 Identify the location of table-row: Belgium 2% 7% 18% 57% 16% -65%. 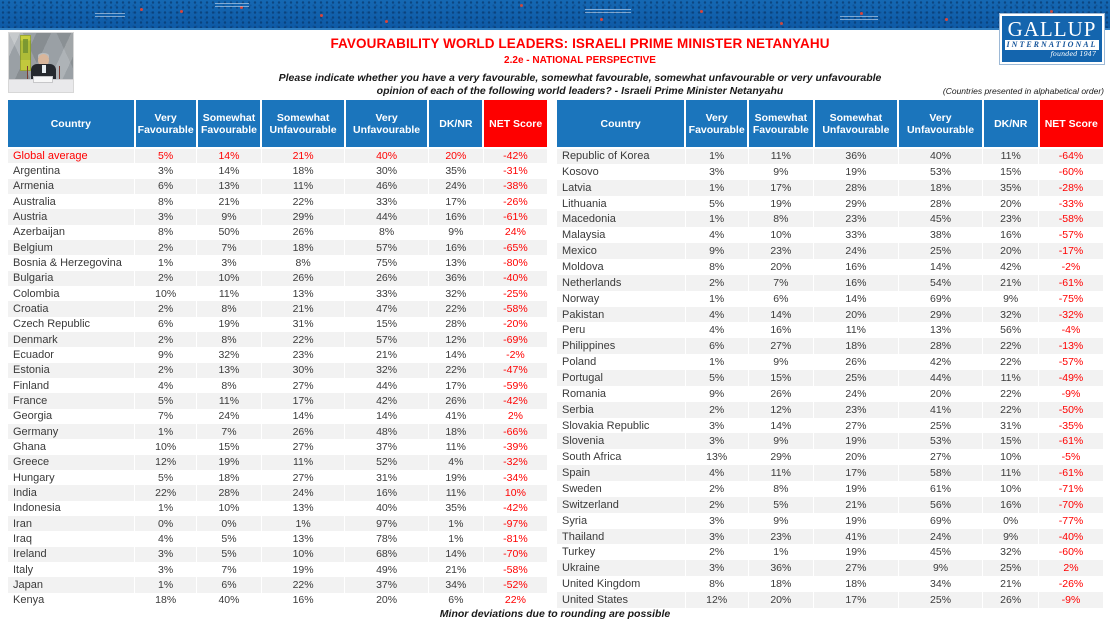
(277, 247).